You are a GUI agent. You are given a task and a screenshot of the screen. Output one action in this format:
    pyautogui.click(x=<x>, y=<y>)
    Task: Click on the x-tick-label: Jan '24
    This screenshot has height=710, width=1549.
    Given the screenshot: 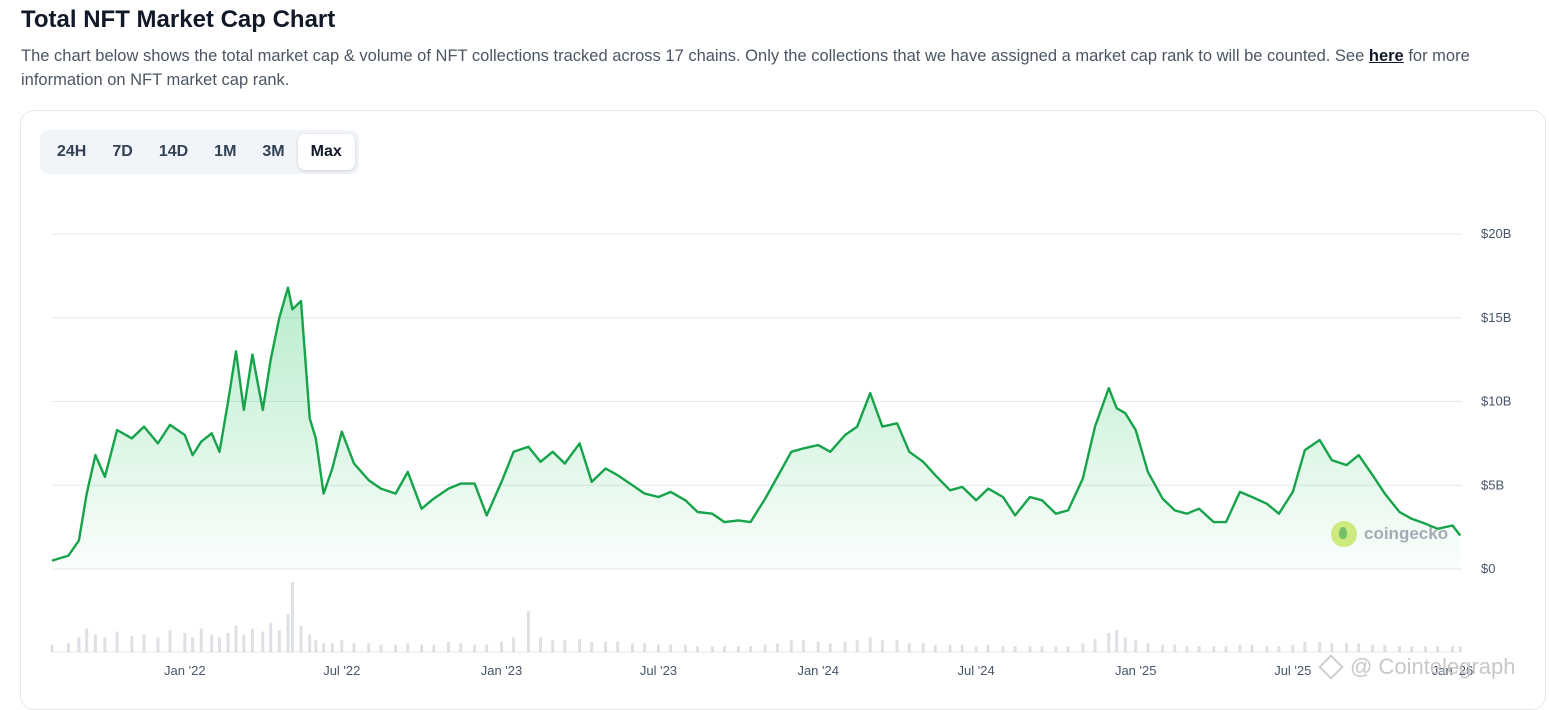 What is the action you would take?
    pyautogui.click(x=818, y=670)
    